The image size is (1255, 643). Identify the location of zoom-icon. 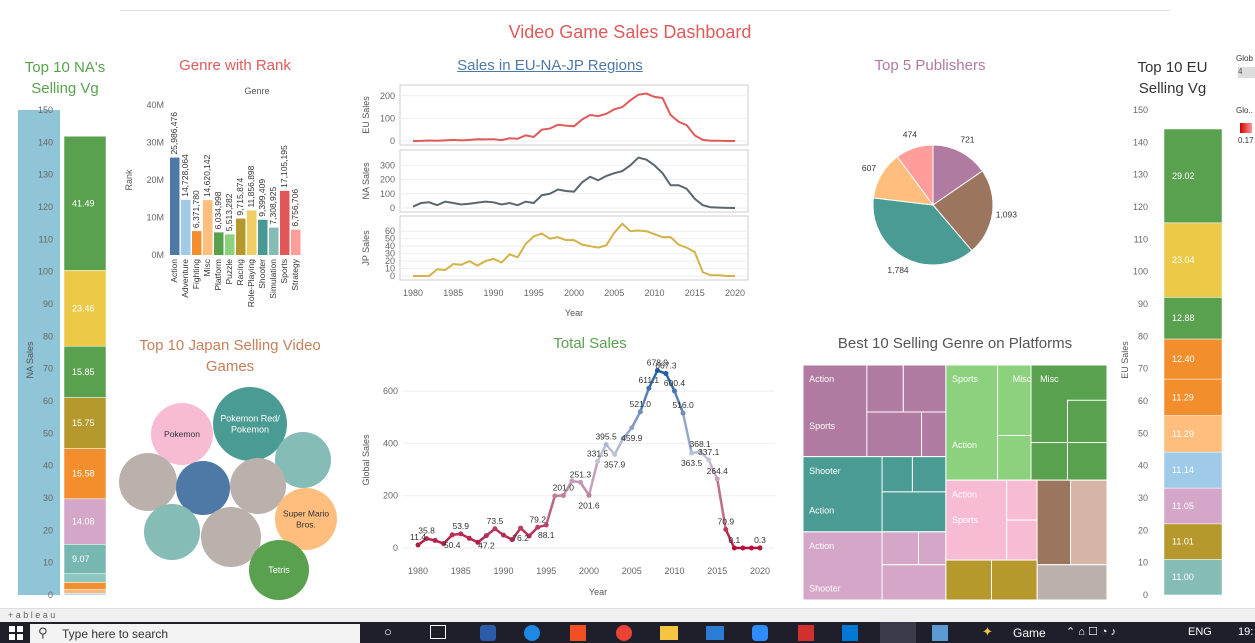
(760, 633).